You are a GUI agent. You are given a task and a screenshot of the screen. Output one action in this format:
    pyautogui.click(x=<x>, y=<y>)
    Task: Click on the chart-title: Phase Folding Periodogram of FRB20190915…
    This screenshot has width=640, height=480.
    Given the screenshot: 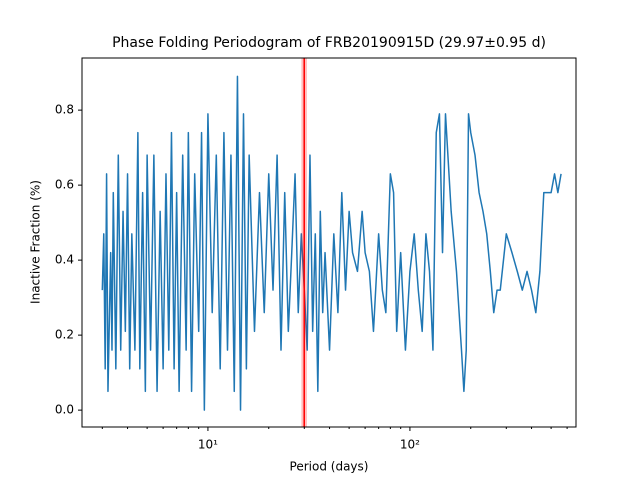 What is the action you would take?
    pyautogui.click(x=329, y=43)
    